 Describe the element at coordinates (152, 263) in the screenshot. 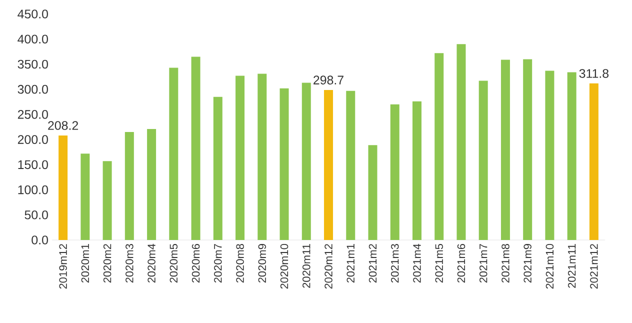

I see `x-tick-label: 2020m4` at that location.